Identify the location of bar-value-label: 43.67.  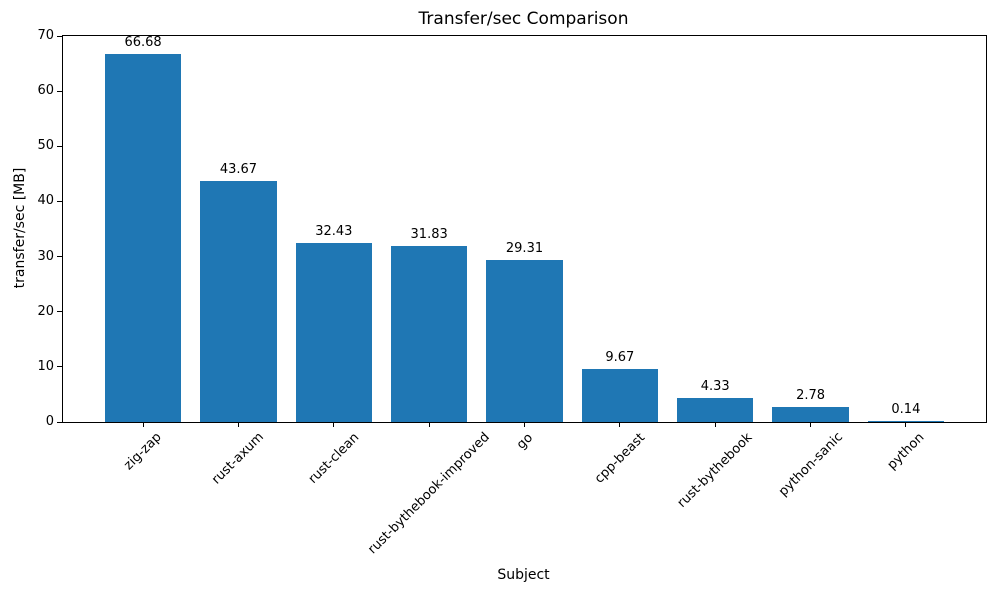
(238, 170).